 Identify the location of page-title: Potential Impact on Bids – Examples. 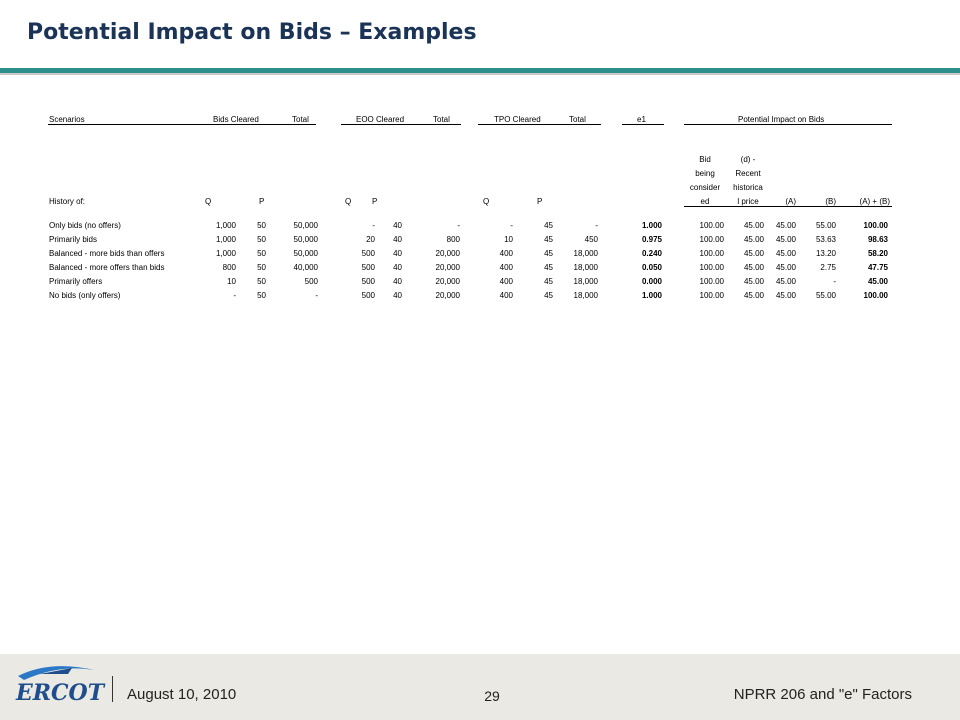
(252, 32).